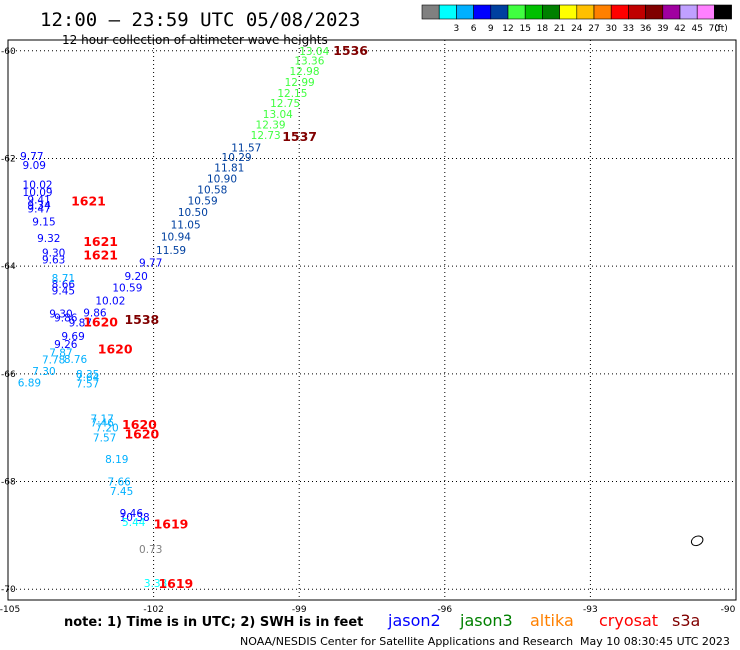  What do you see at coordinates (116, 460) in the screenshot?
I see `wave-height-label: 8.19` at bounding box center [116, 460].